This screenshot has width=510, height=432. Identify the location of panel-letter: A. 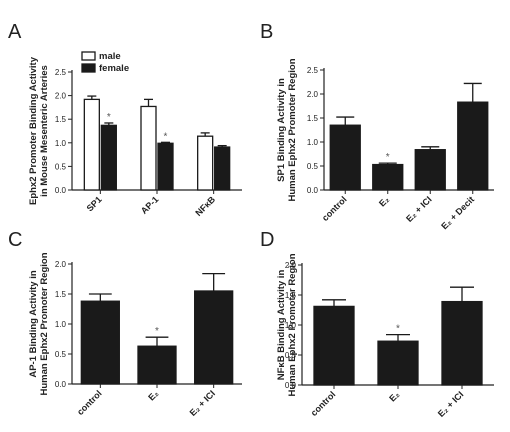
(15, 32).